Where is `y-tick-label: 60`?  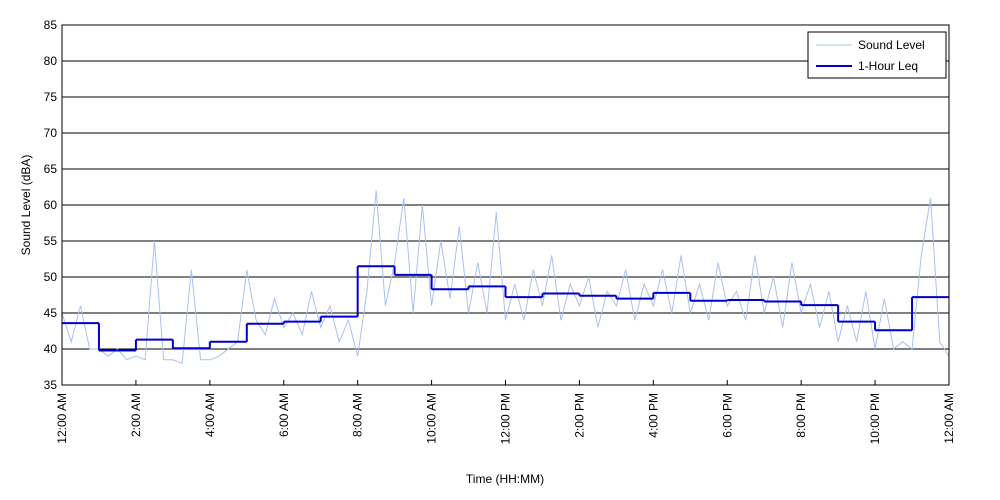 y-tick-label: 60 is located at coordinates (51, 205).